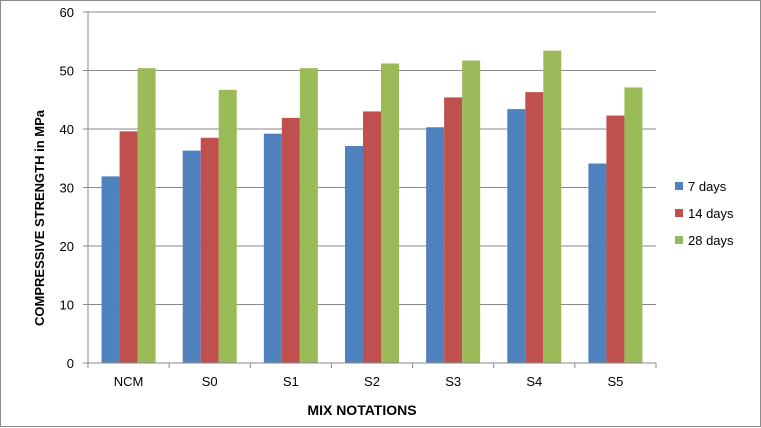 The width and height of the screenshot is (761, 428). What do you see at coordinates (372, 381) in the screenshot?
I see `x-tick-label: S2` at bounding box center [372, 381].